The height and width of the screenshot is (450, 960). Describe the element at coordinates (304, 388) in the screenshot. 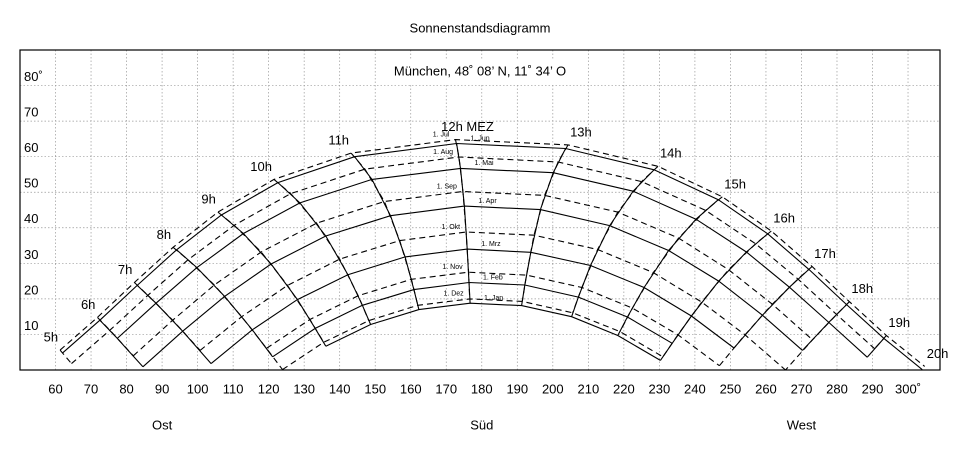

I see `x-tick-label: 130` at that location.